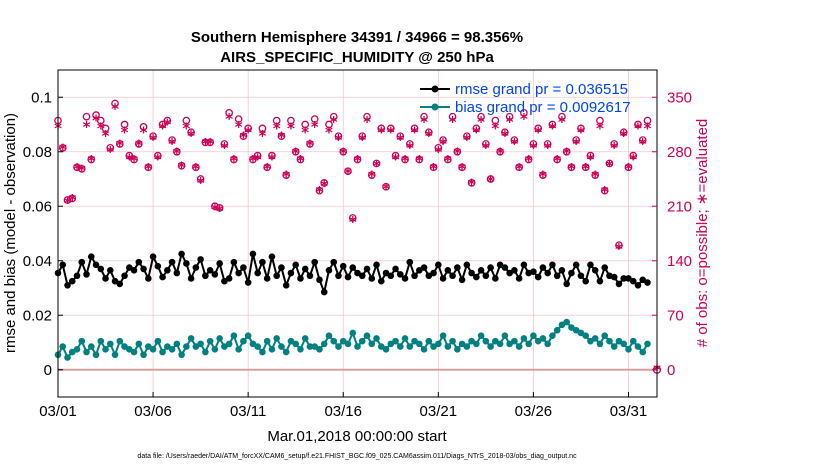 The height and width of the screenshot is (470, 830). I want to click on y-tick-label-right: 280, so click(679, 152).